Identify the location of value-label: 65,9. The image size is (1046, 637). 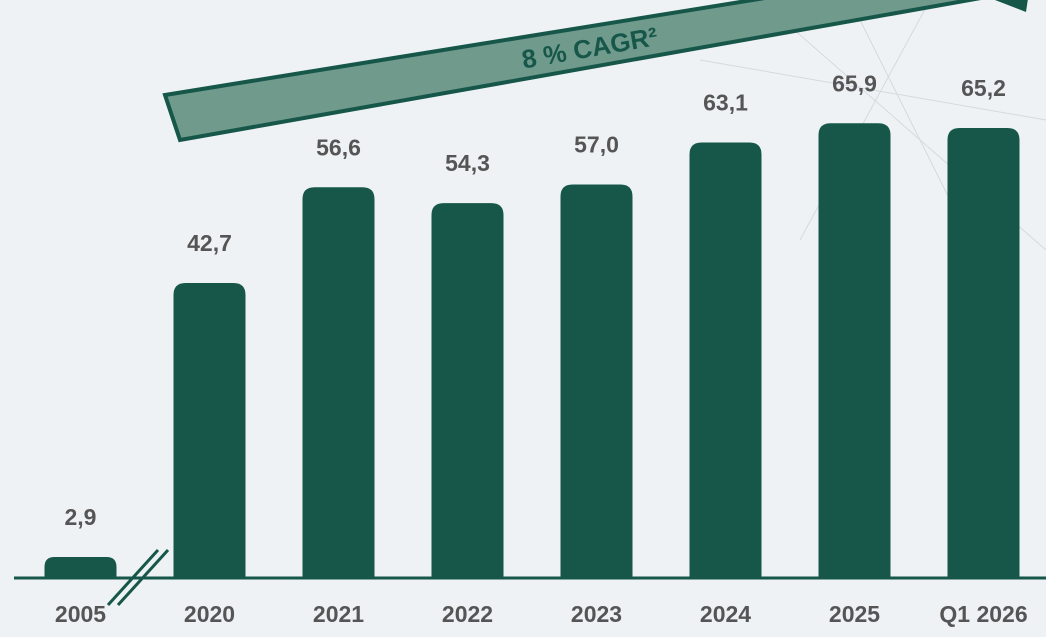
(854, 83).